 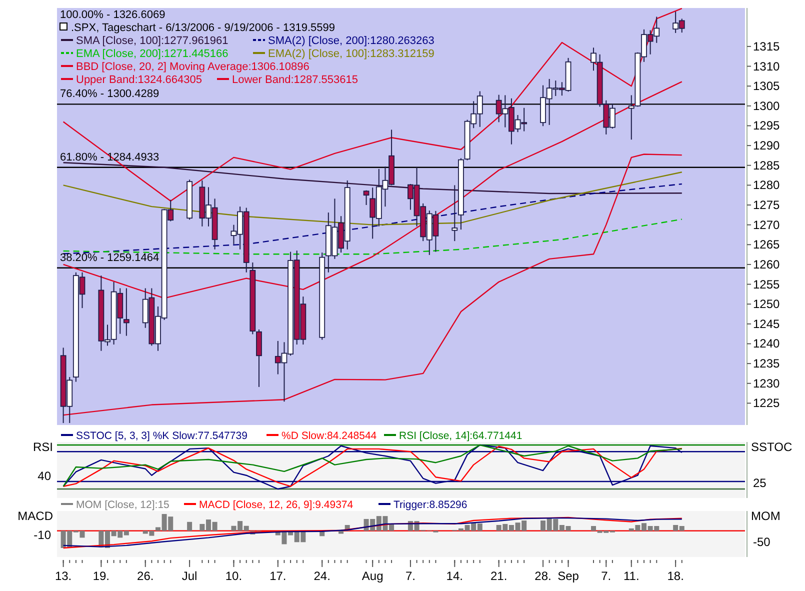 I want to click on y-tick-label: 1305, so click(x=766, y=86).